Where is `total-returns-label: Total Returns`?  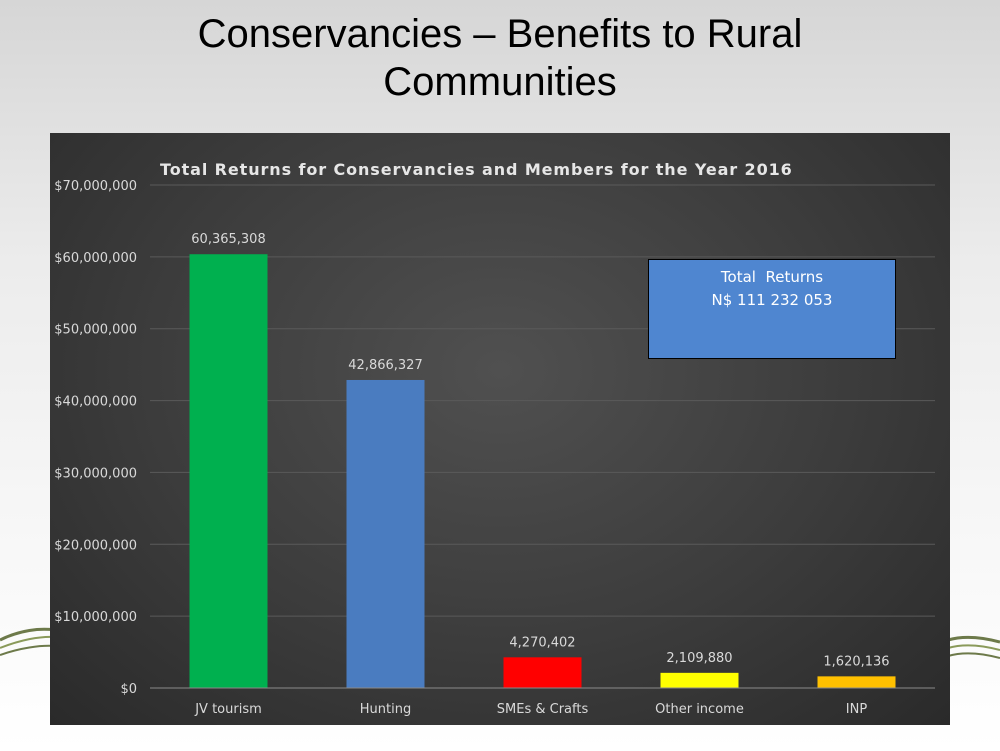 total-returns-label: Total Returns is located at coordinates (772, 277).